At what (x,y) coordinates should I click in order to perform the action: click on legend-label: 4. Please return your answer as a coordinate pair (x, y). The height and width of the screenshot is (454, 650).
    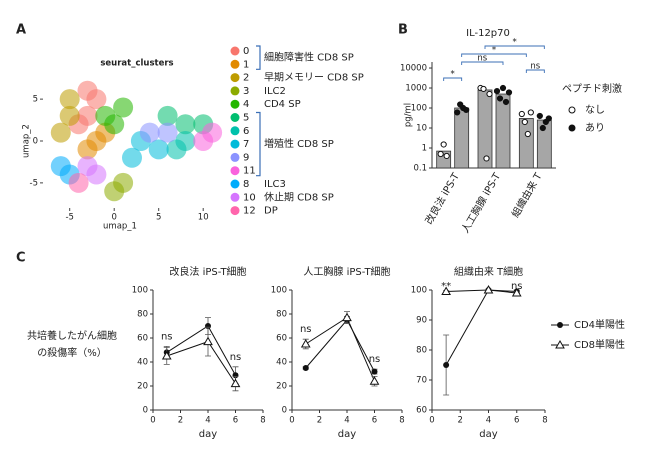
    Looking at the image, I should click on (246, 104).